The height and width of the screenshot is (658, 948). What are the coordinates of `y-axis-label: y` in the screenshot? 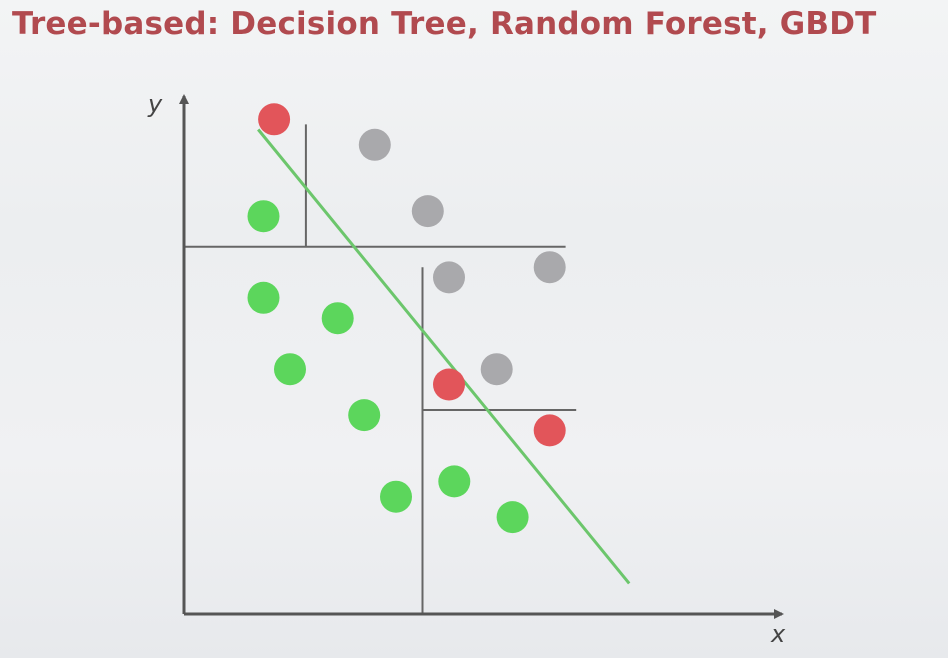 It's located at (155, 104).